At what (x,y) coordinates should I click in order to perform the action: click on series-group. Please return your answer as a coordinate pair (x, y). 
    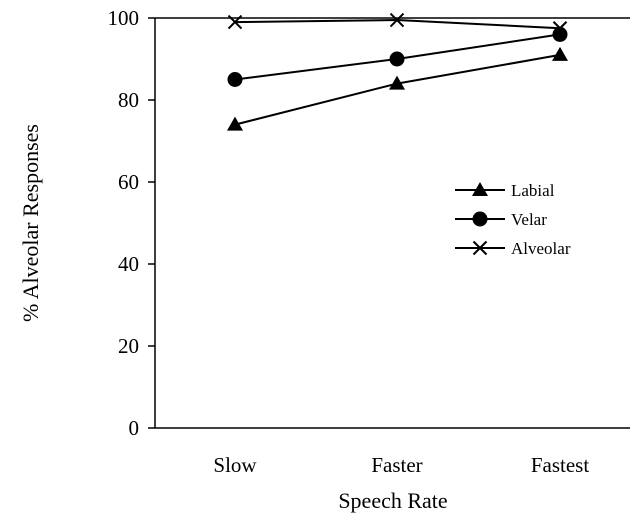
    Looking at the image, I should click on (397, 71).